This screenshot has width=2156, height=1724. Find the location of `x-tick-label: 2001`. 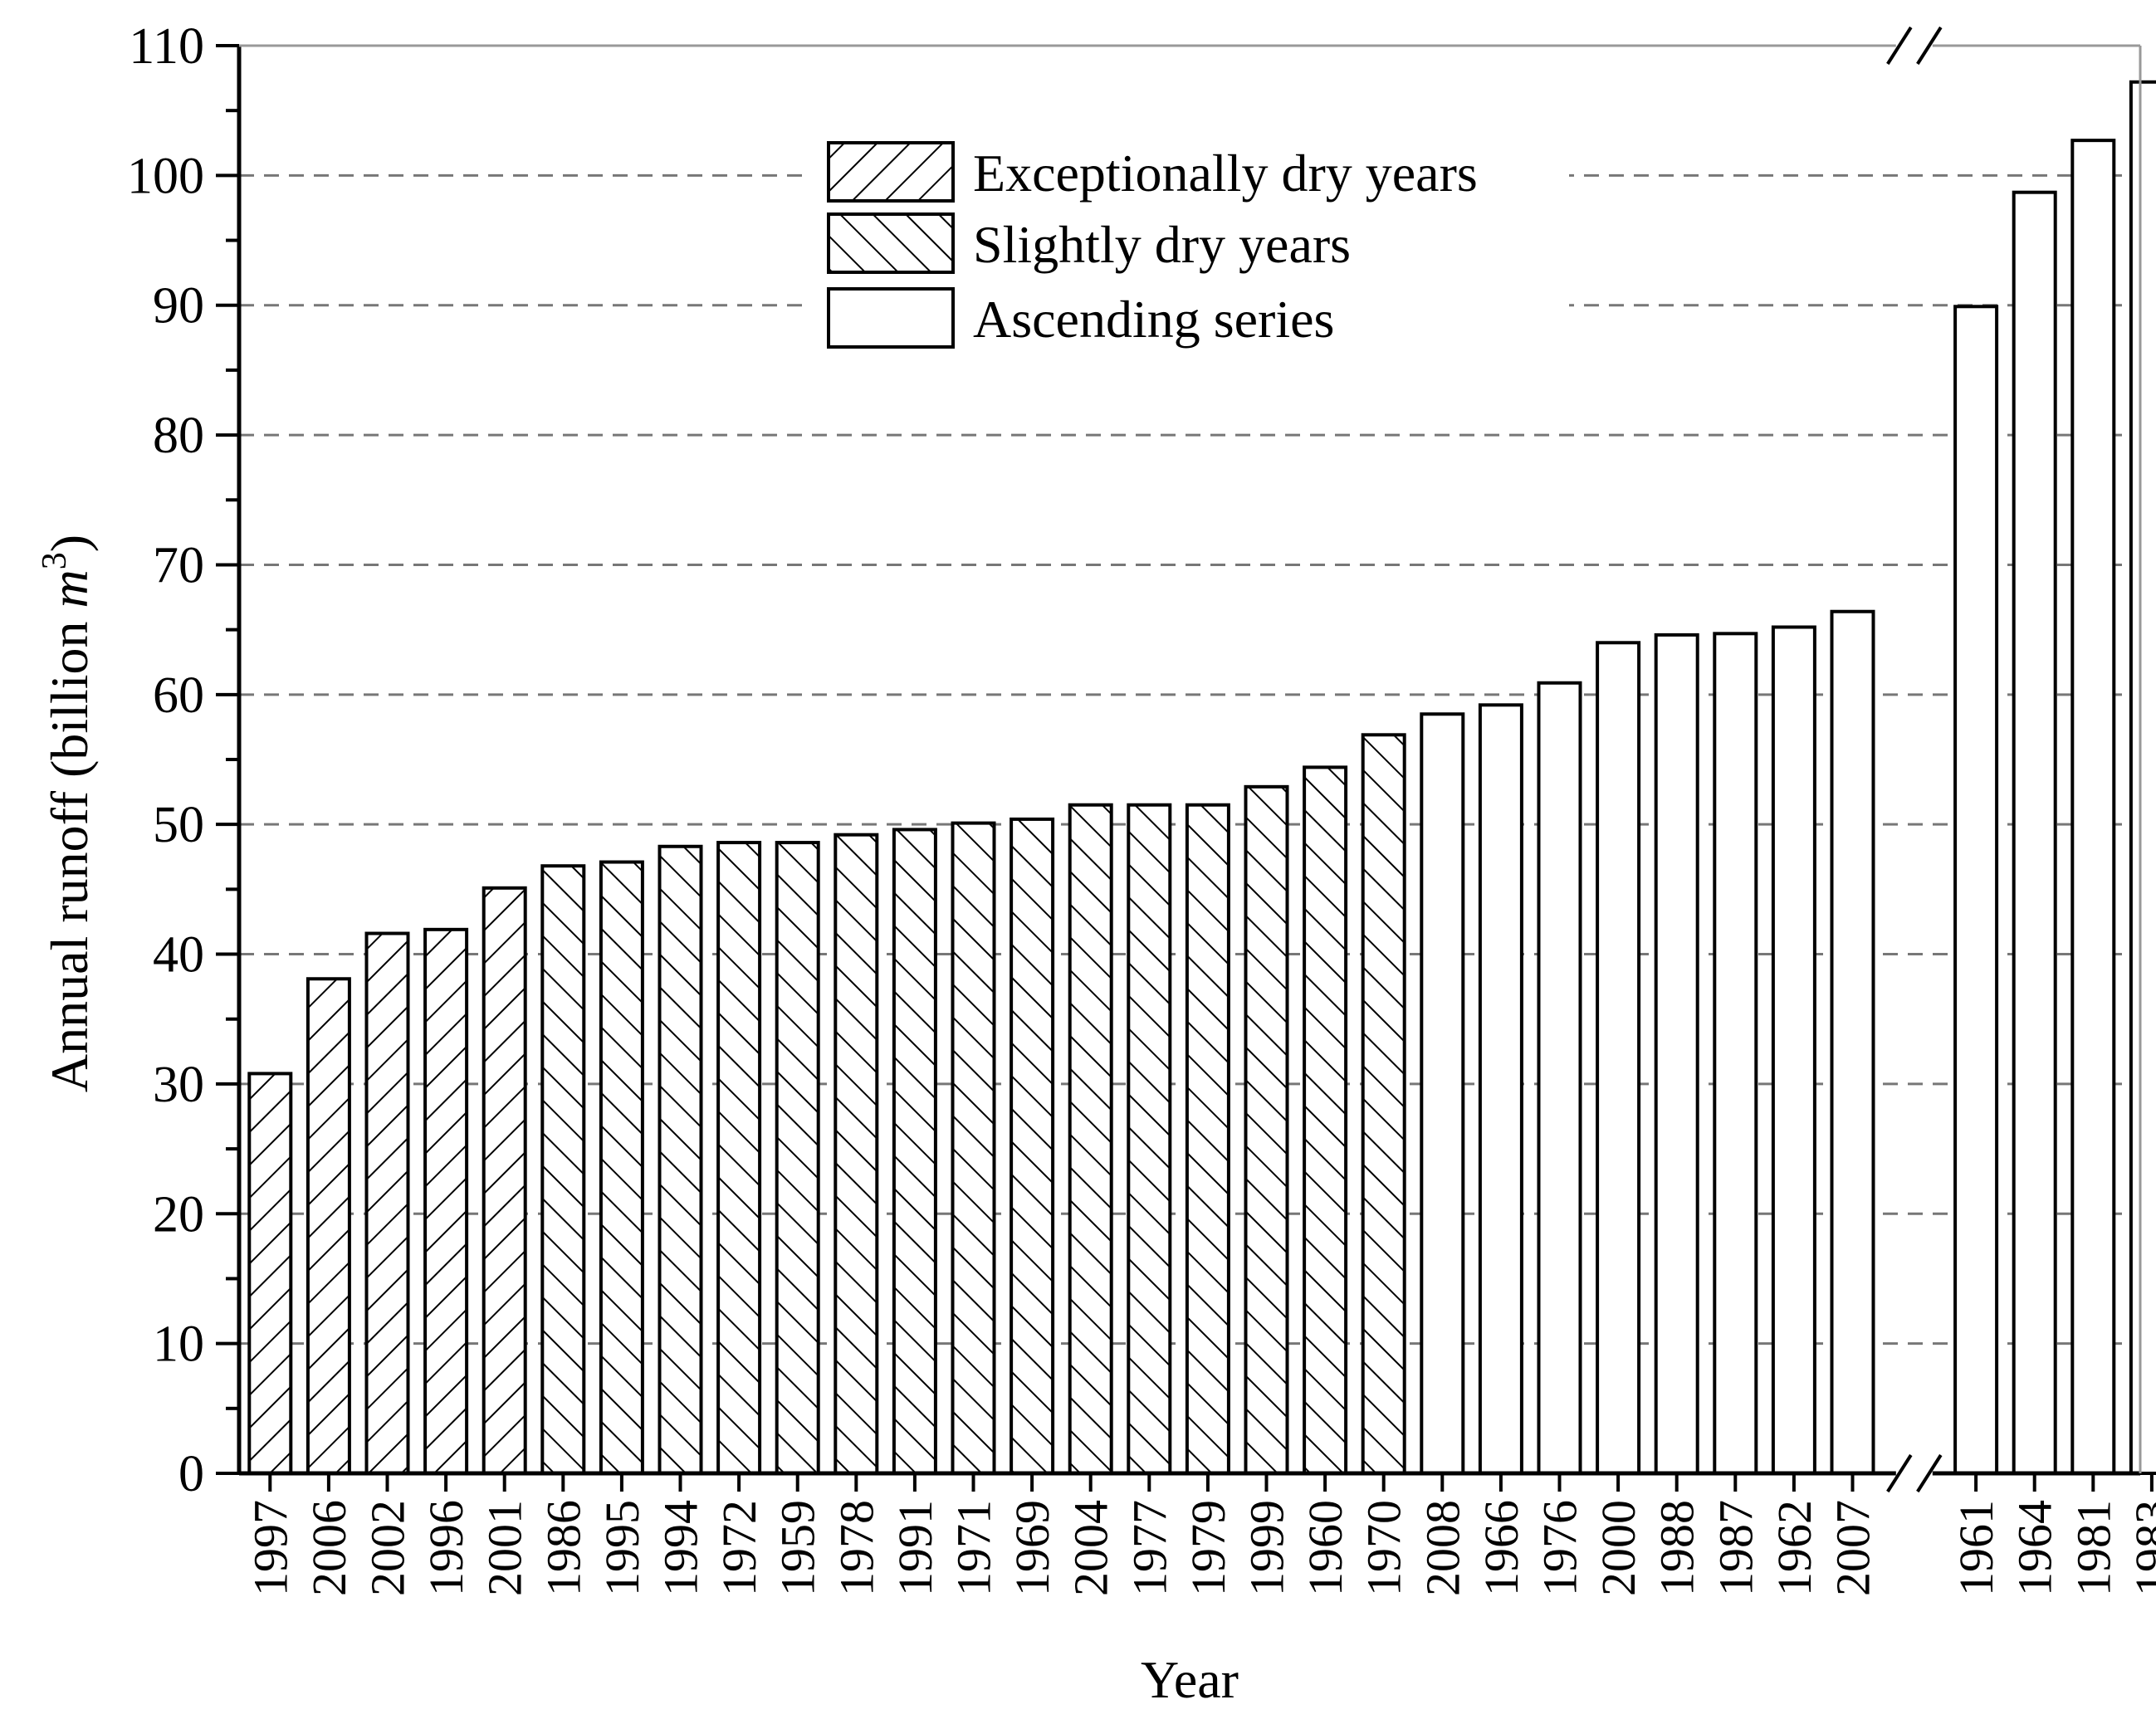

x-tick-label: 2001 is located at coordinates (505, 1548).